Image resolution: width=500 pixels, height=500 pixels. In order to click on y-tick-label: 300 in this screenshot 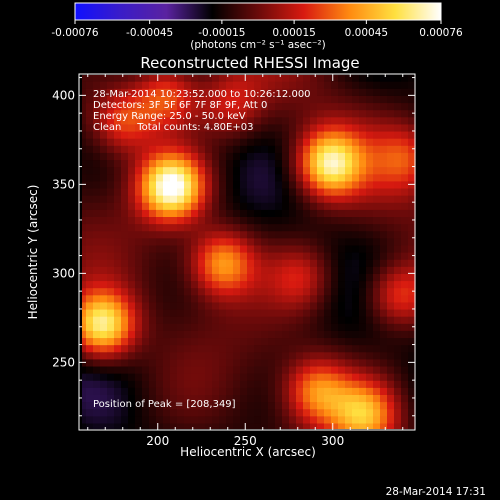, I will do `click(63, 273)`.